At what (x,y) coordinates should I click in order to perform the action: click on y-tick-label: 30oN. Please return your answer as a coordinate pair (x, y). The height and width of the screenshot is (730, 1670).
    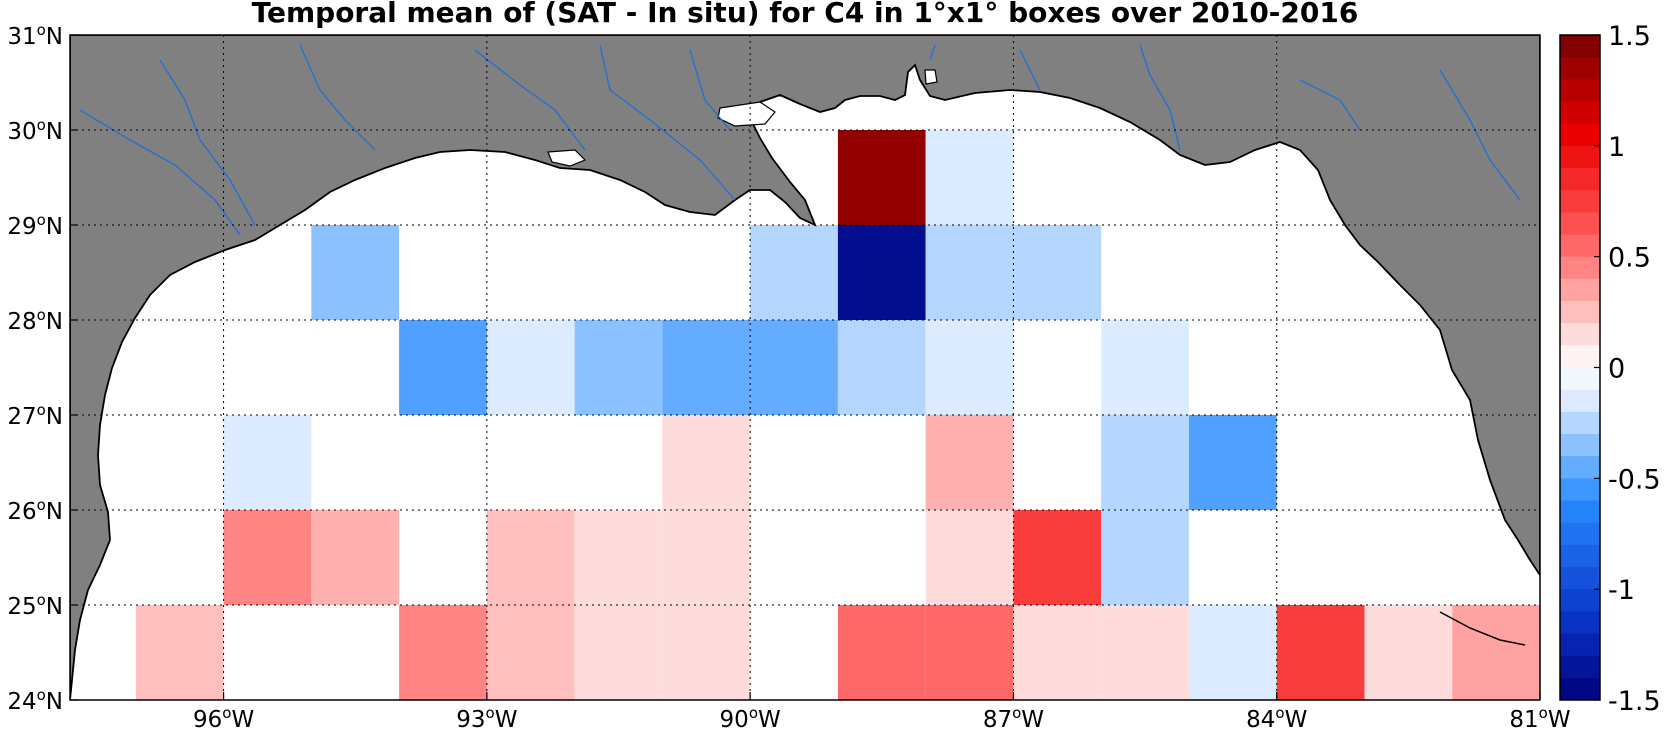
    Looking at the image, I should click on (35, 130).